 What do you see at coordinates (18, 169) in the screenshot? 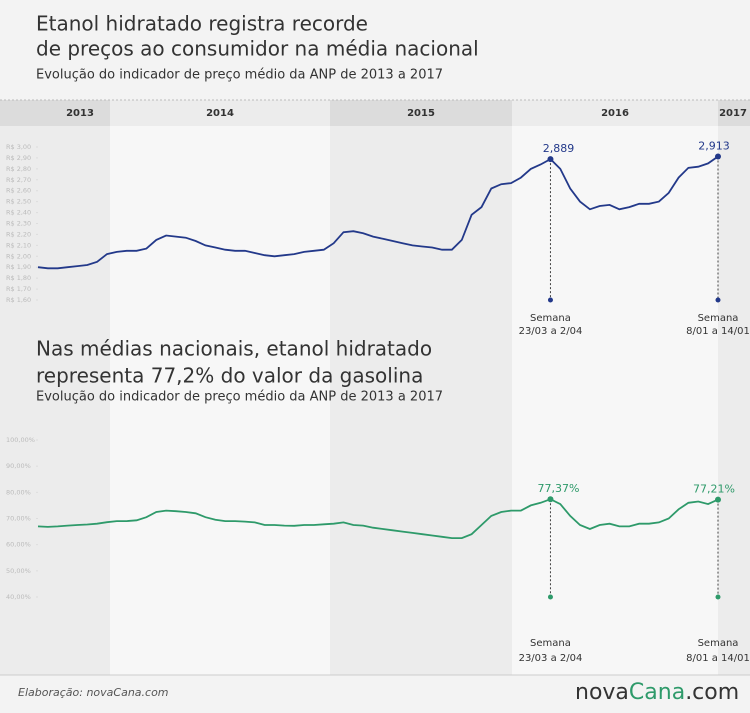
I see `y-tick-label: R$ 2,80` at bounding box center [18, 169].